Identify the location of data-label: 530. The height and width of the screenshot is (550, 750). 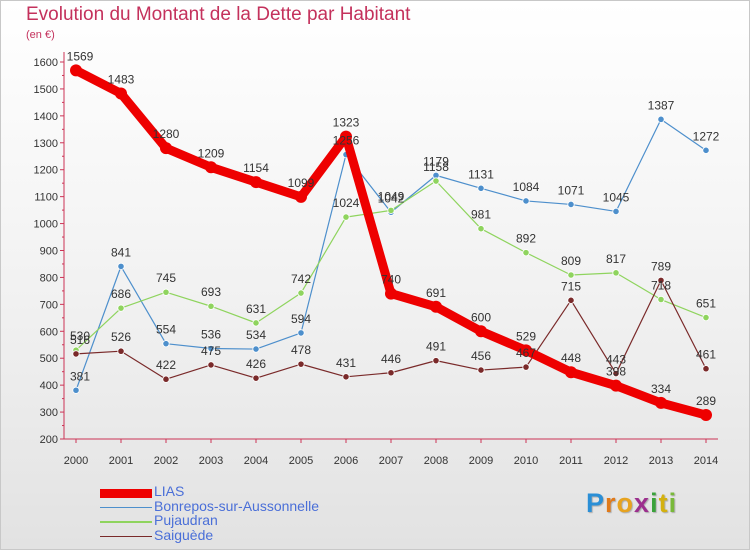
(80, 336).